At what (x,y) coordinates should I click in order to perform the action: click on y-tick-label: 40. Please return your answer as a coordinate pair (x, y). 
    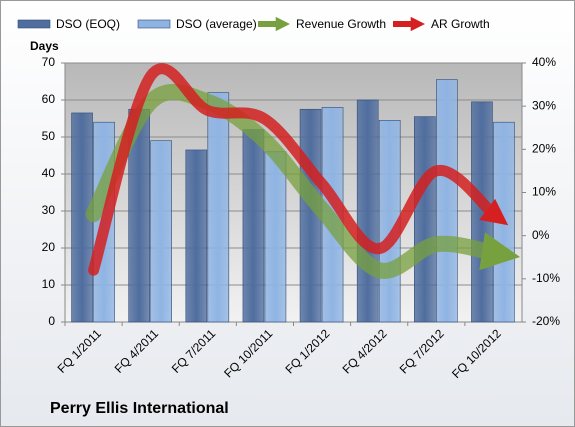
    Looking at the image, I should click on (49, 173).